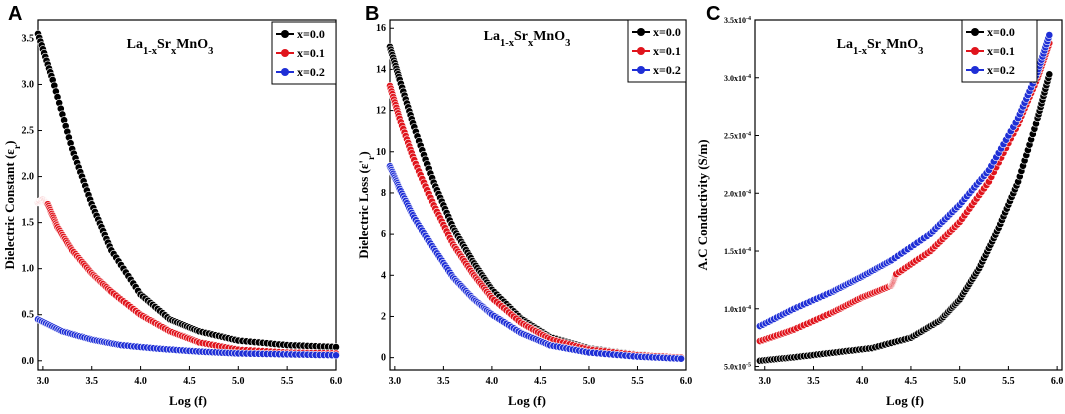 The width and height of the screenshot is (1065, 414). Describe the element at coordinates (381, 111) in the screenshot. I see `y-tick-label: 12` at that location.